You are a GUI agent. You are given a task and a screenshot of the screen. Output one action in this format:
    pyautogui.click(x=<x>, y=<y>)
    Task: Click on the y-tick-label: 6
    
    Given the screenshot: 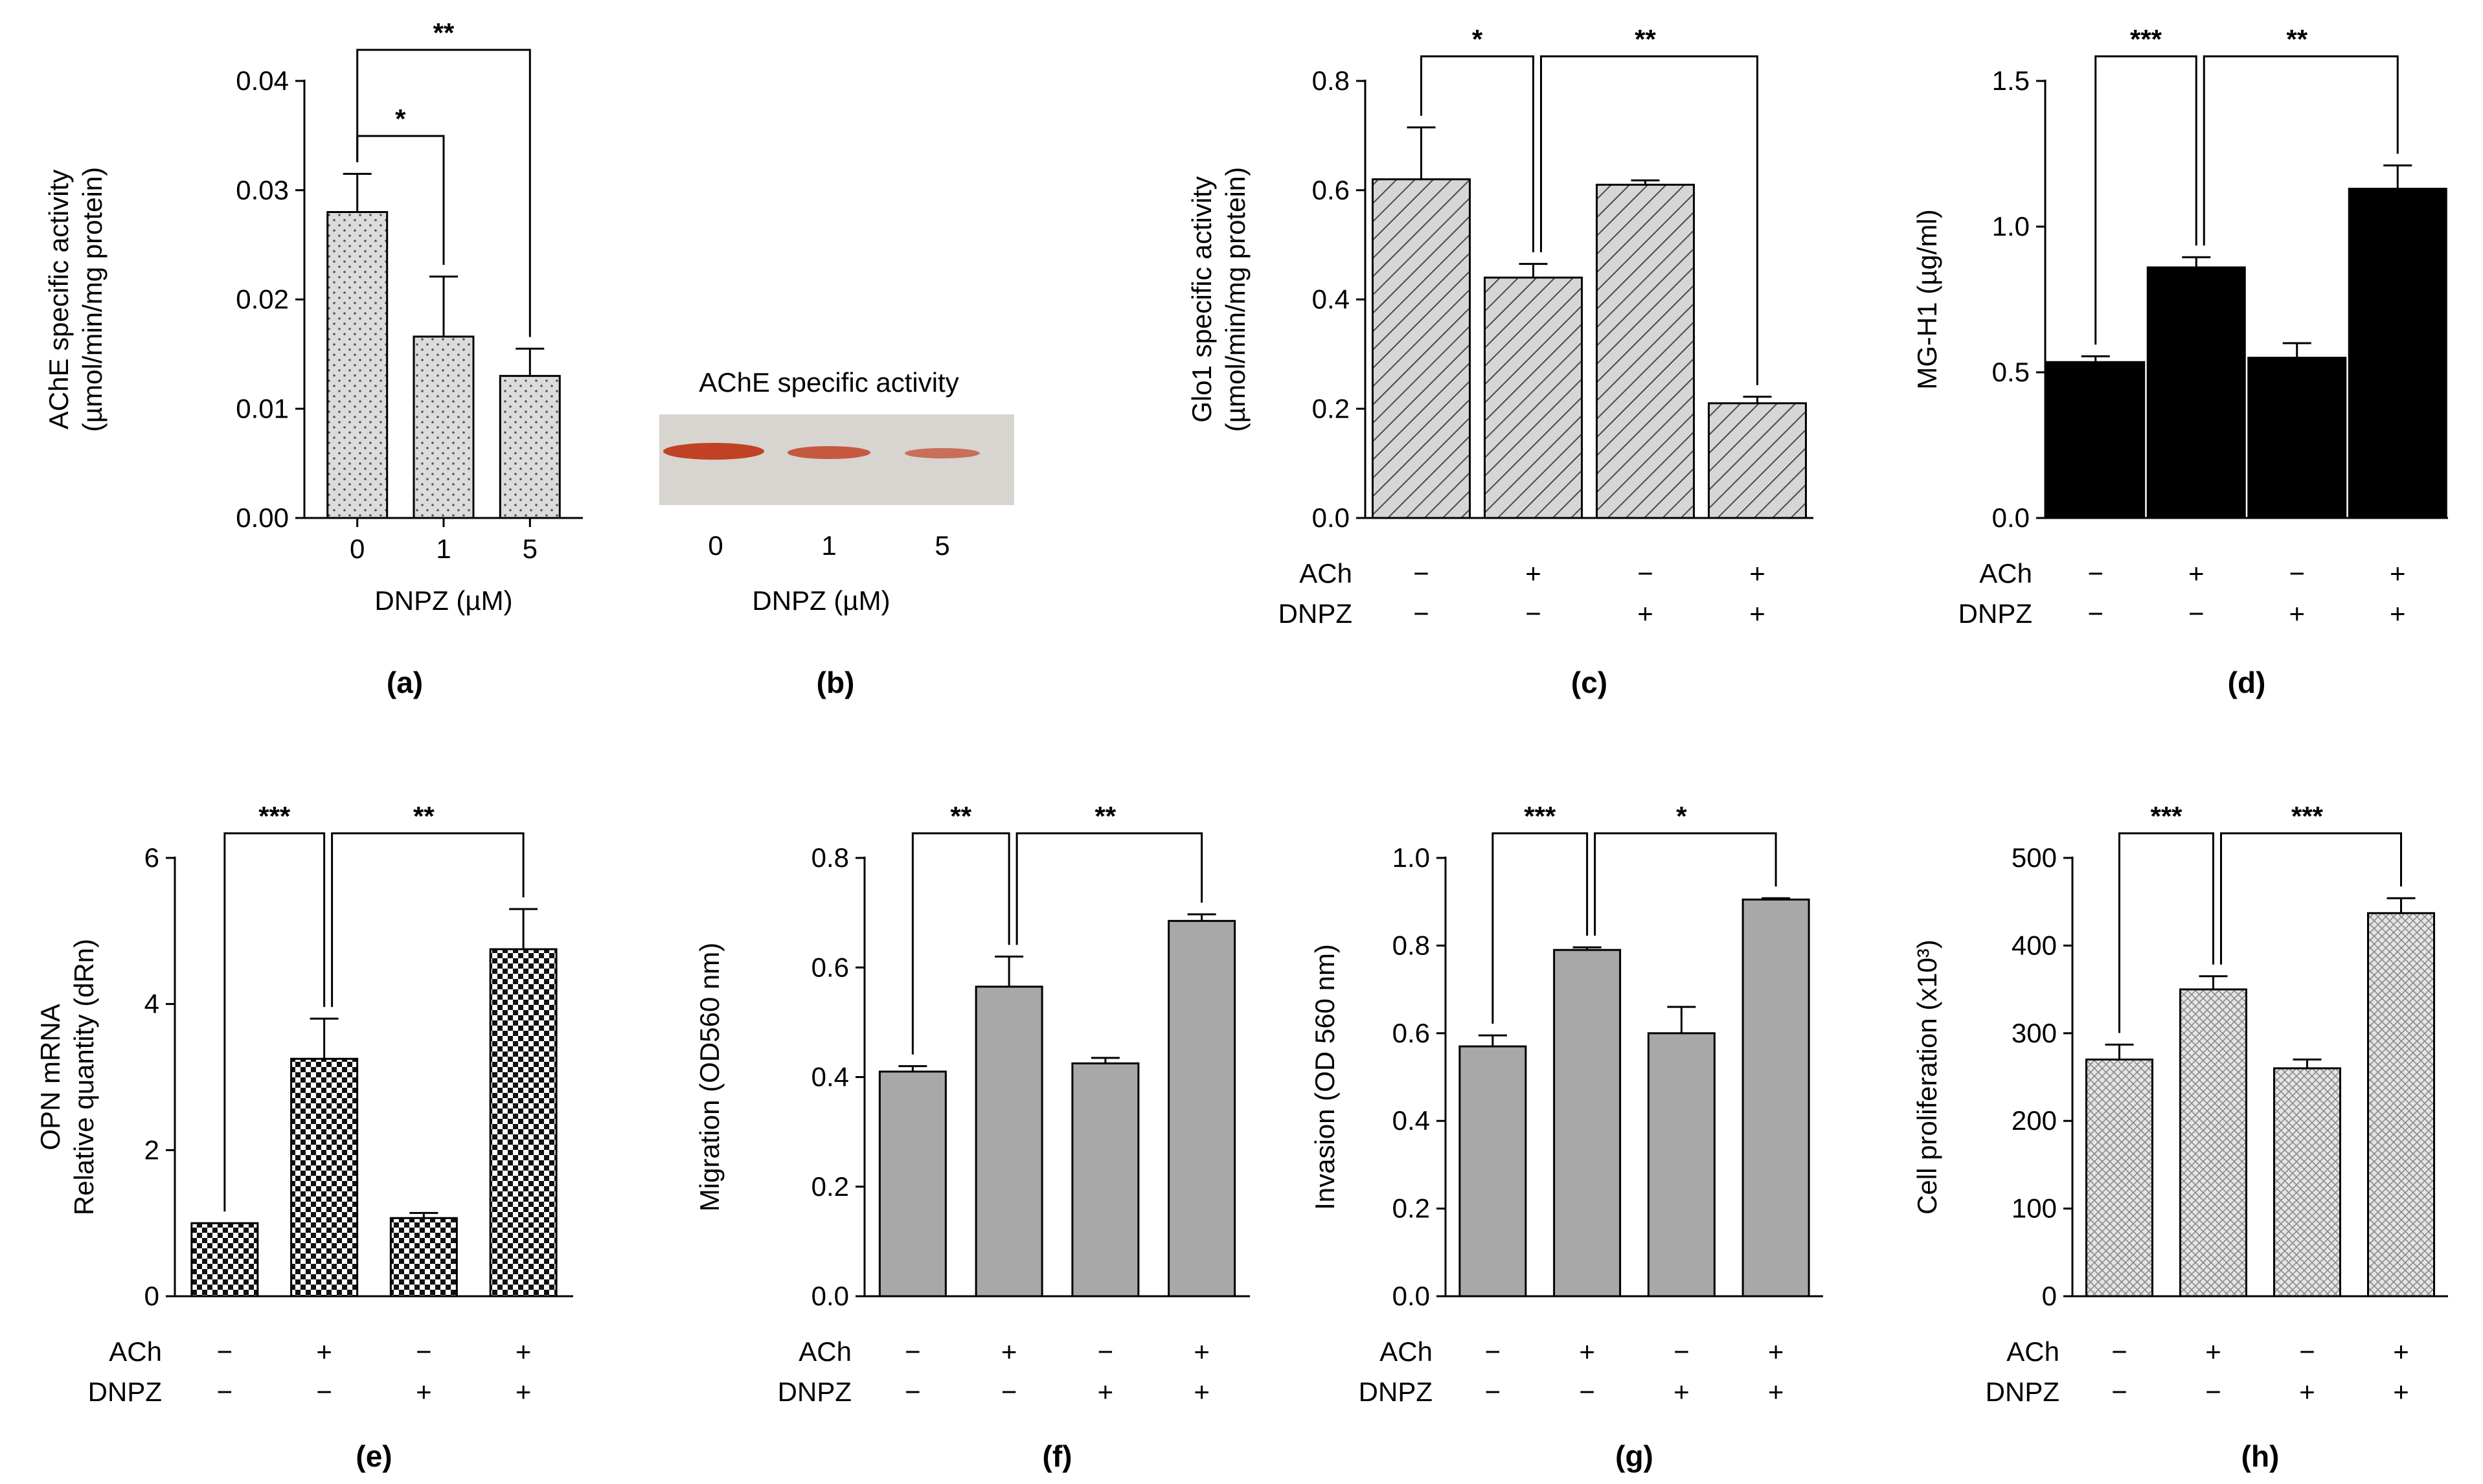 What is the action you would take?
    pyautogui.click(x=151, y=857)
    